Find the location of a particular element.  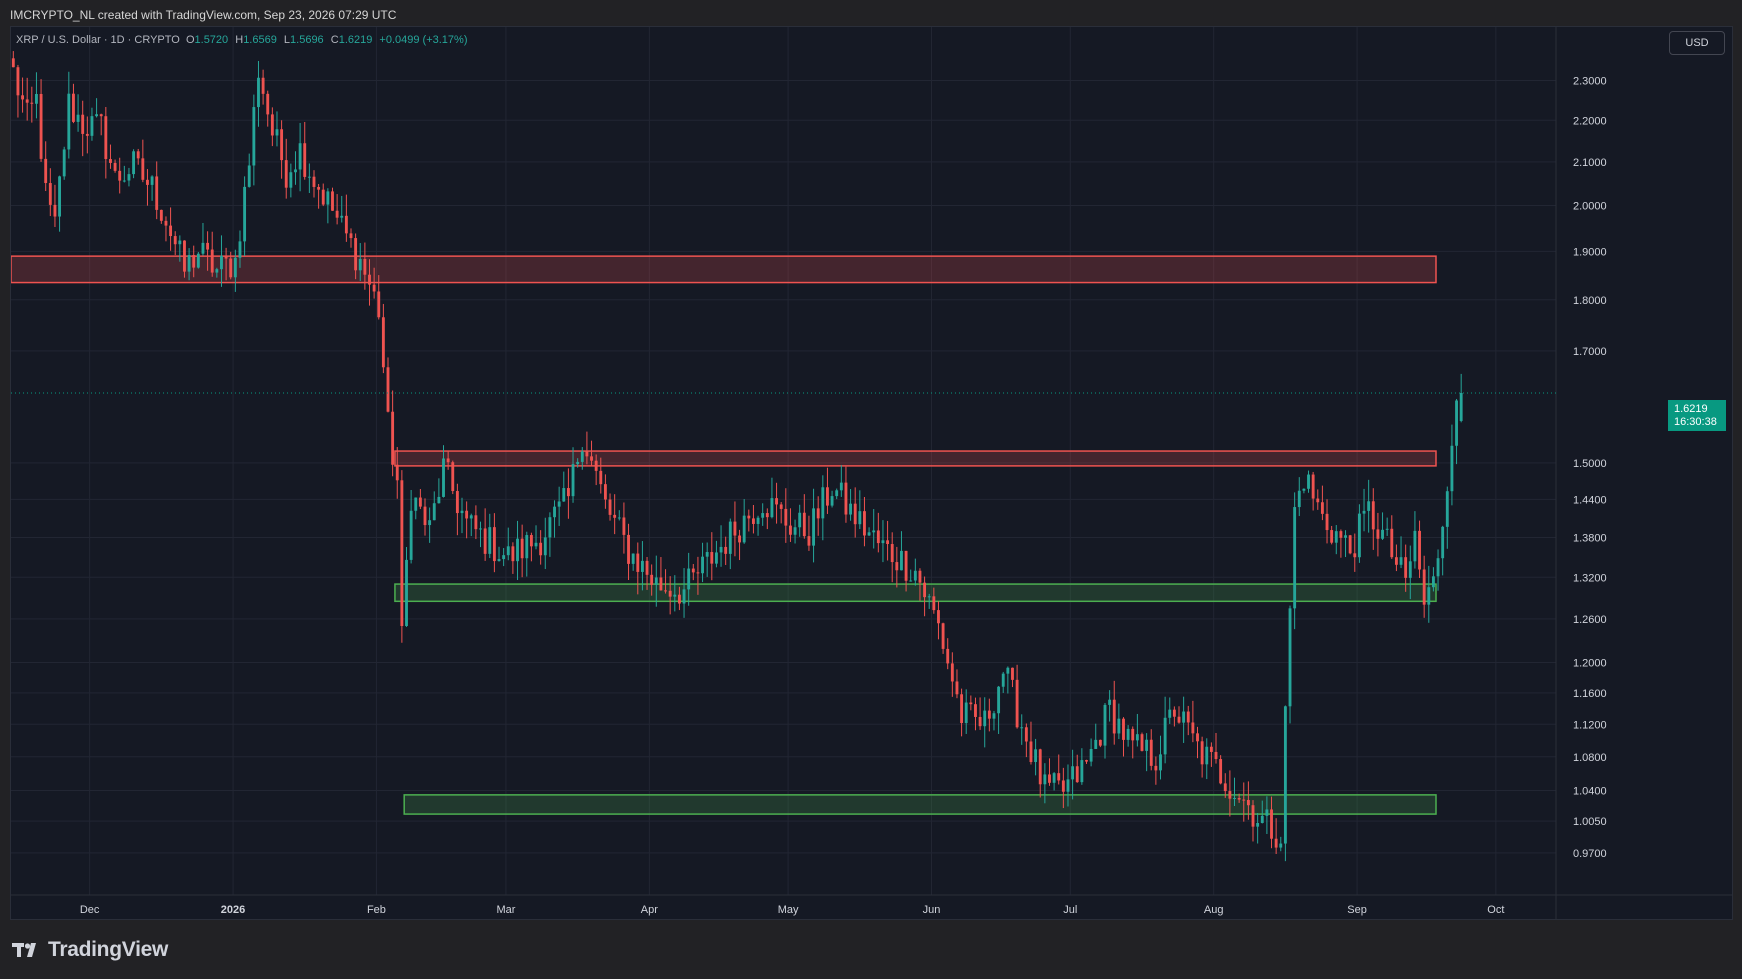

time-axis-label: Dec is located at coordinates (90, 910).